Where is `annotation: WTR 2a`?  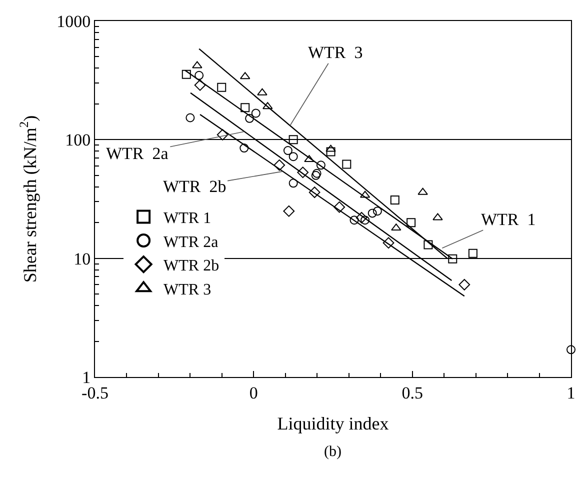
annotation: WTR 2a is located at coordinates (137, 153).